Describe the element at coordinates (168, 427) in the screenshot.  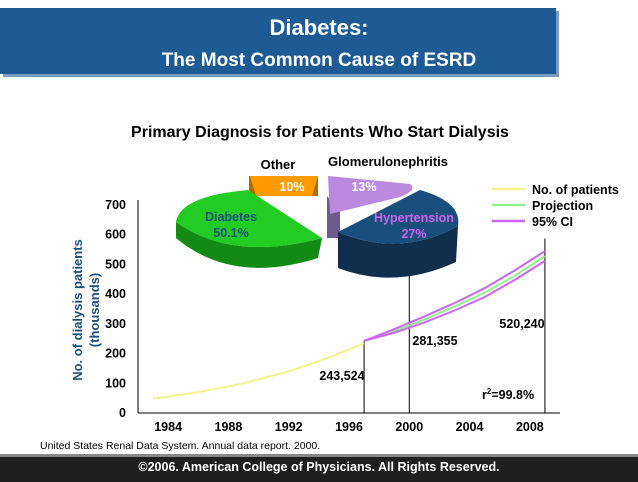
I see `x-tick-label: 1984` at that location.